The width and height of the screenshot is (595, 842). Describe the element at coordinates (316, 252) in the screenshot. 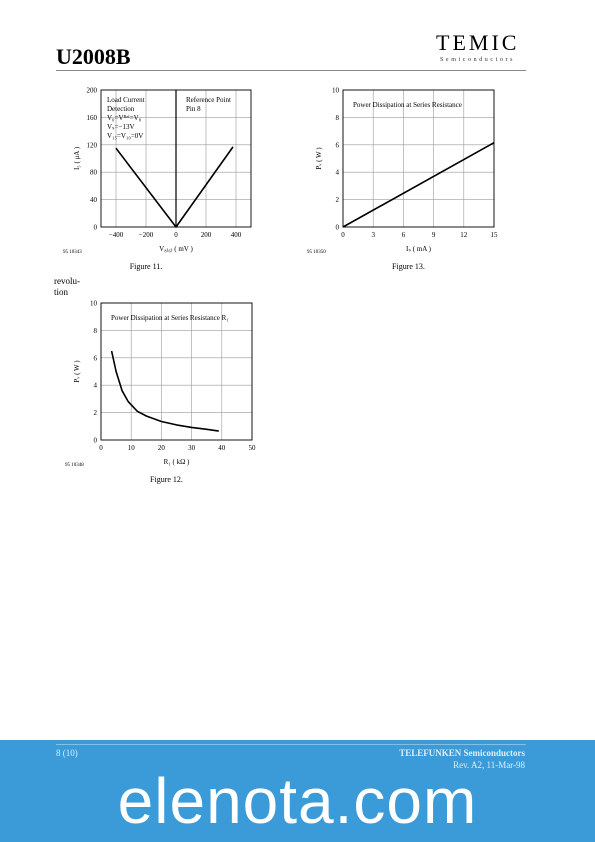

I see `figure-file-id: 95 10350` at that location.